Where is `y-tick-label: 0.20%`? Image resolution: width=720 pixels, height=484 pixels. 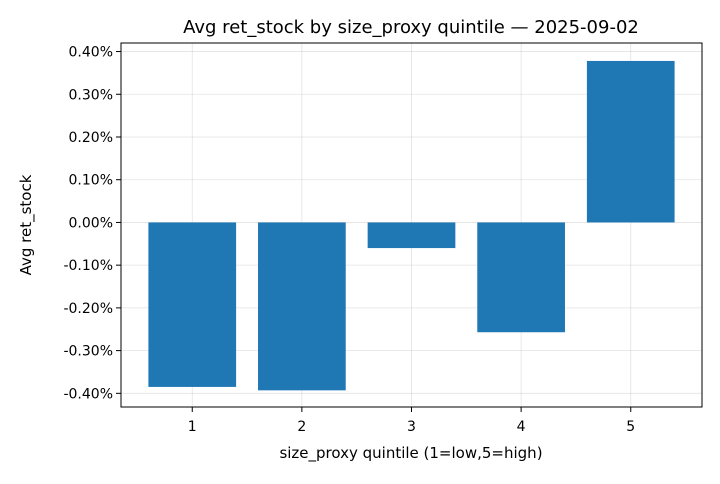
y-tick-label: 0.20% is located at coordinates (91, 138).